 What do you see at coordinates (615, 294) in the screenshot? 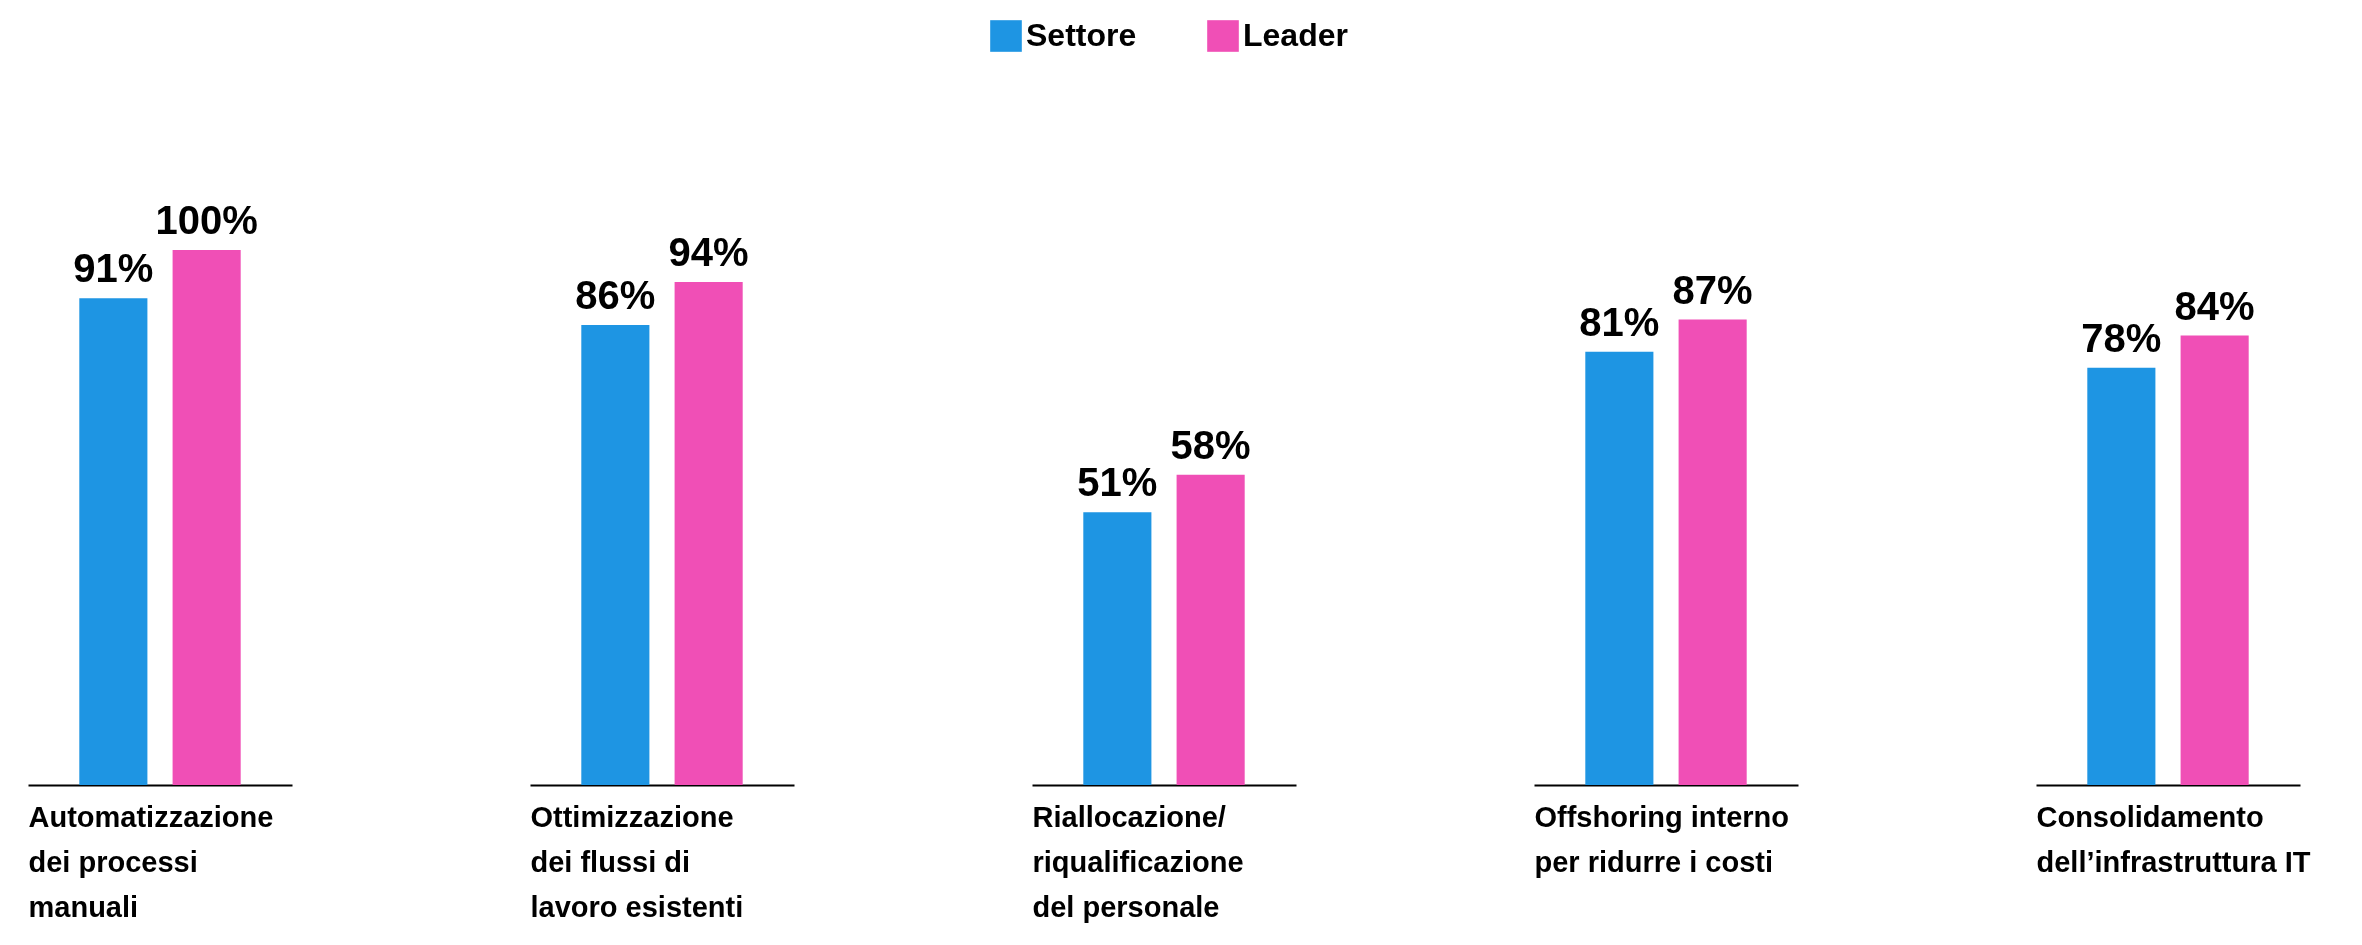
I see `data-label: 86%` at bounding box center [615, 294].